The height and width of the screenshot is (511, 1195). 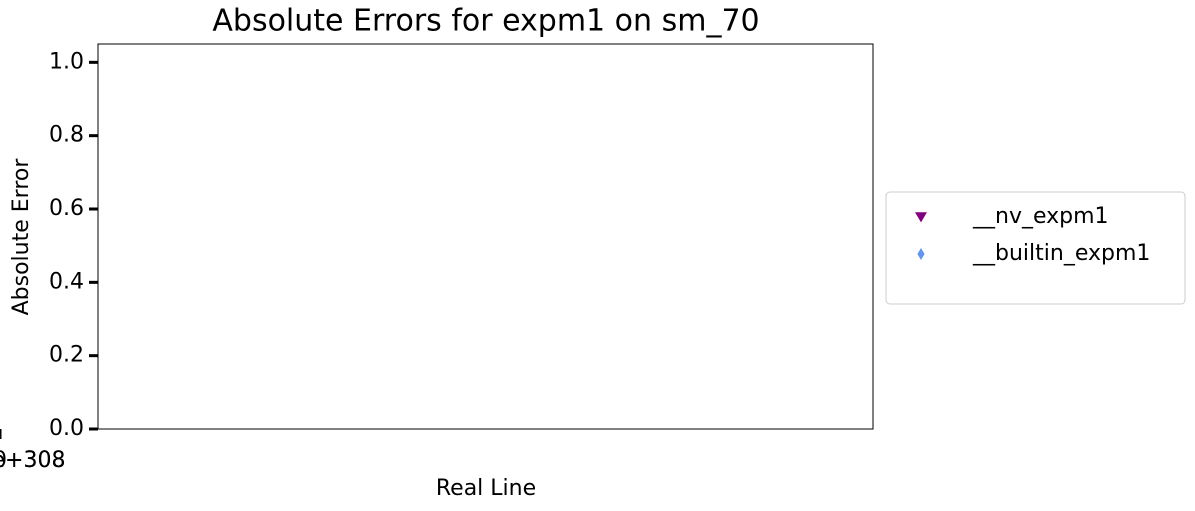 What do you see at coordinates (32, 460) in the screenshot?
I see `x-tick-label: -1.80e+308` at bounding box center [32, 460].